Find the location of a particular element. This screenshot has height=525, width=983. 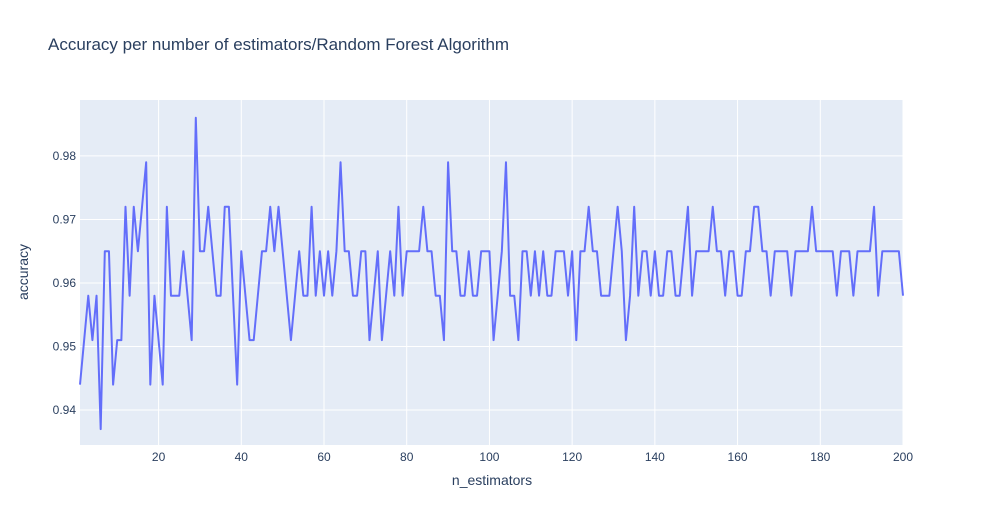

x-axis-title: n_estimators is located at coordinates (492, 480).